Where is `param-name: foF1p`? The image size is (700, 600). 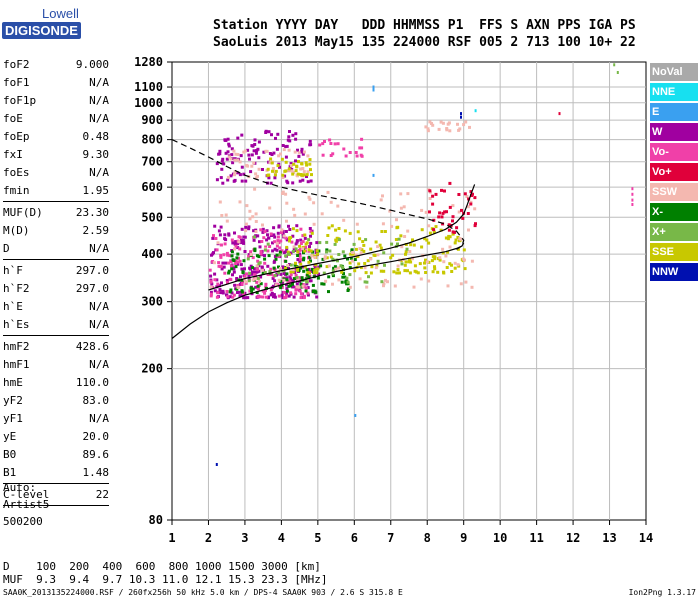 param-name: foF1p is located at coordinates (20, 100).